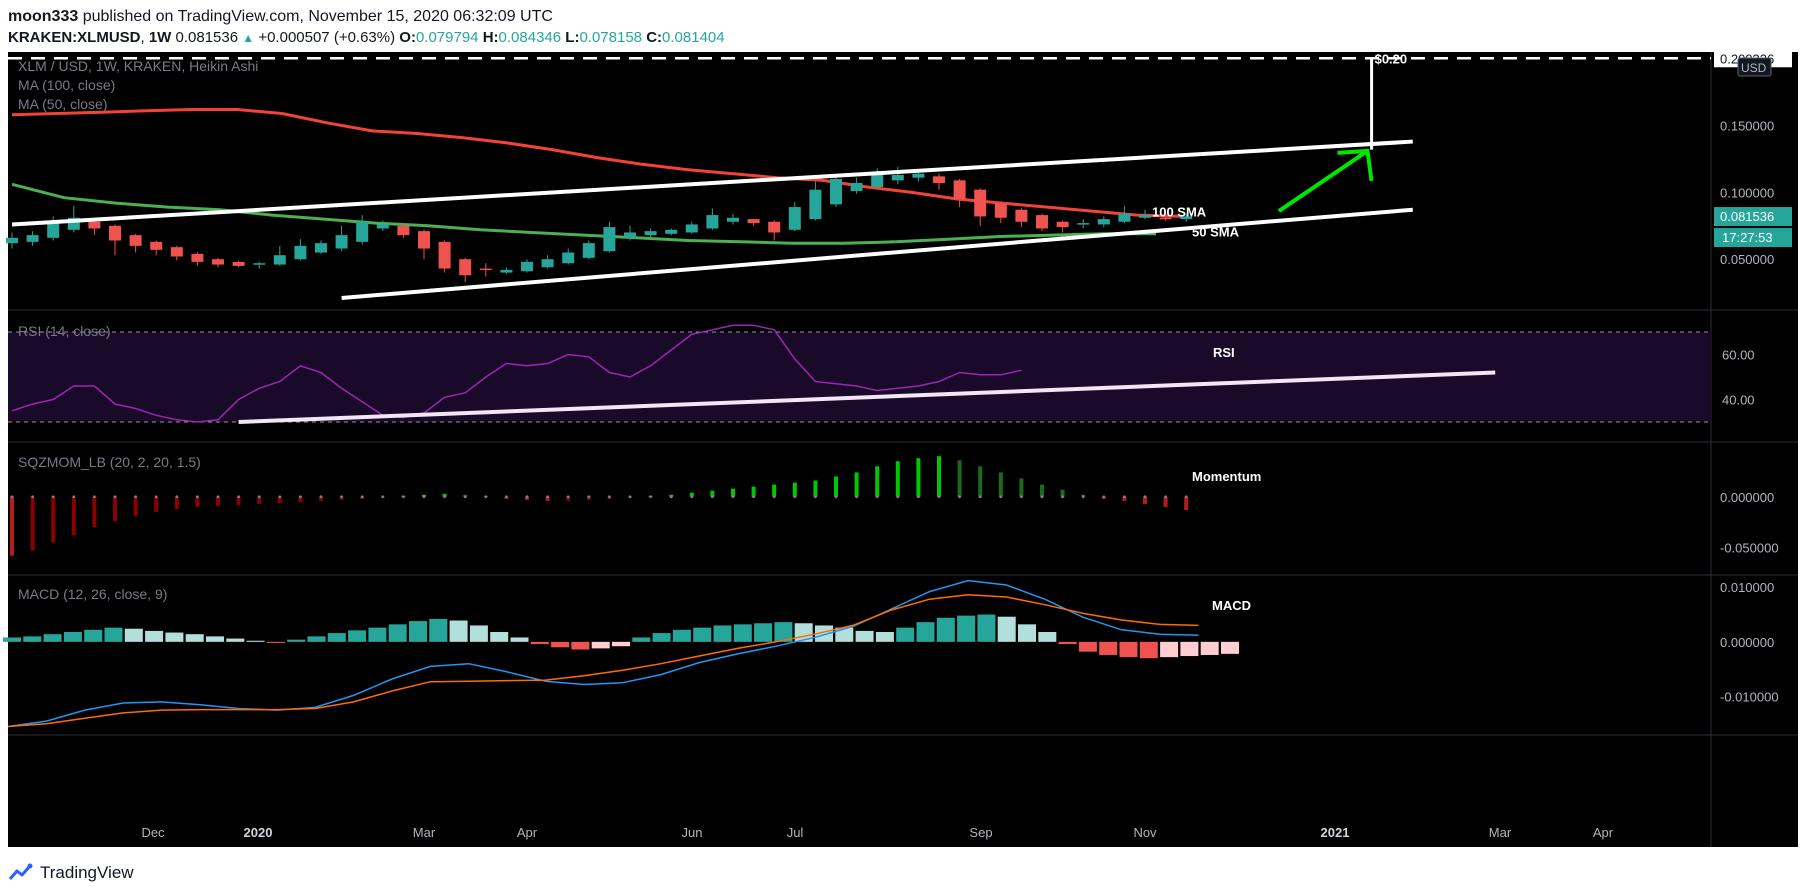 Image resolution: width=1805 pixels, height=894 pixels. I want to click on rsi-pane-title: RSI (14, close), so click(64, 331).